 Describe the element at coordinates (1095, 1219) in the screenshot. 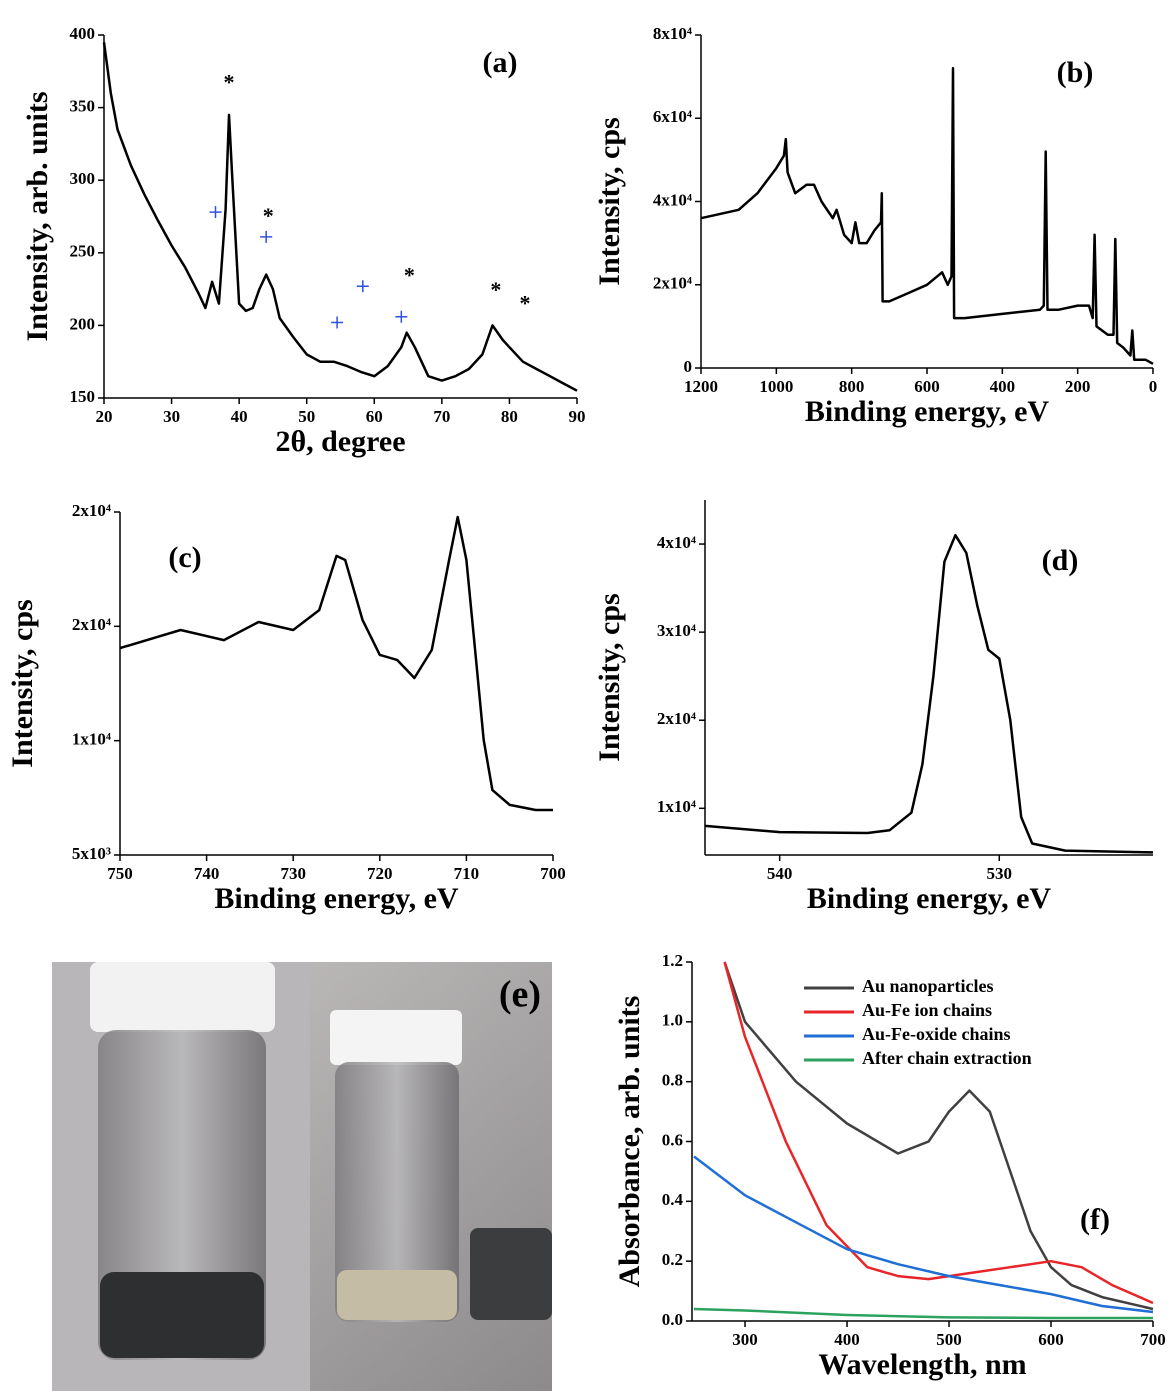

I see `panel-label: (f)` at that location.